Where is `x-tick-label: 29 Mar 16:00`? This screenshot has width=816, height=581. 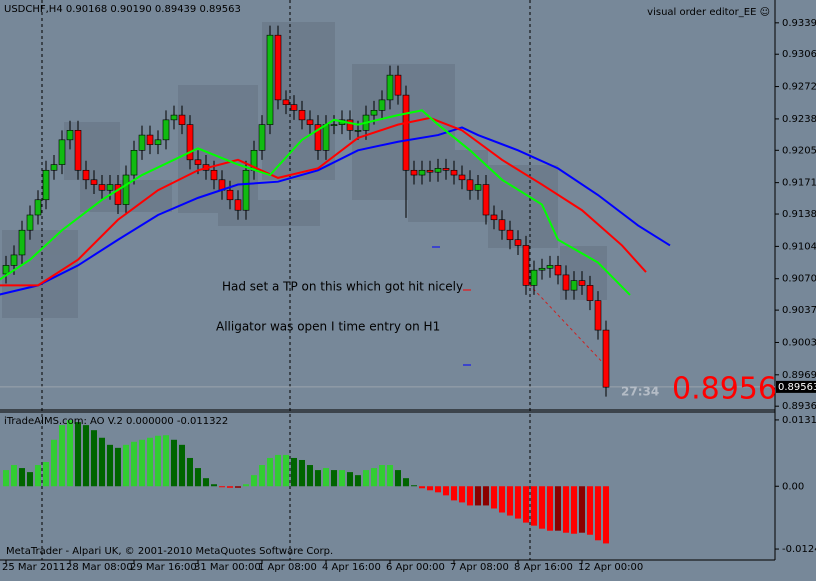
x-tick-label: 29 Mar 16:00 is located at coordinates (163, 567).